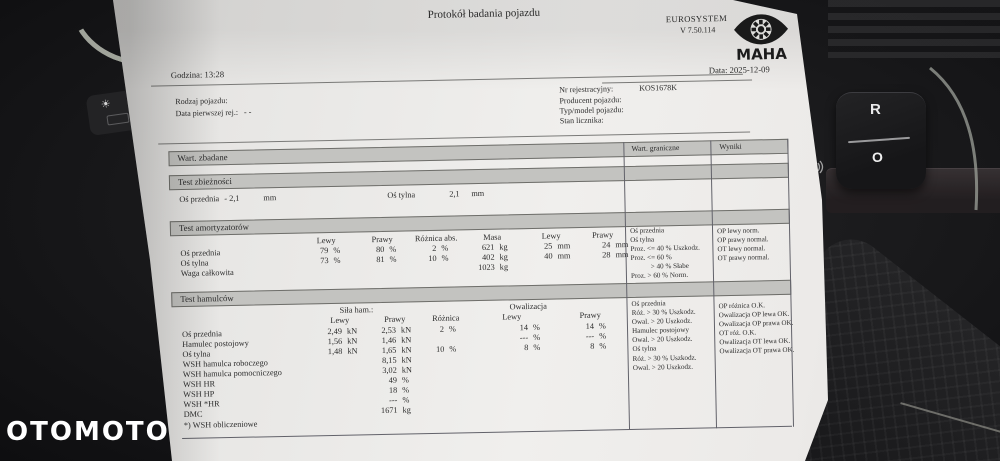 The height and width of the screenshot is (461, 1000). Describe the element at coordinates (207, 298) in the screenshot. I see `brake-test-title: Test hamulców` at that location.